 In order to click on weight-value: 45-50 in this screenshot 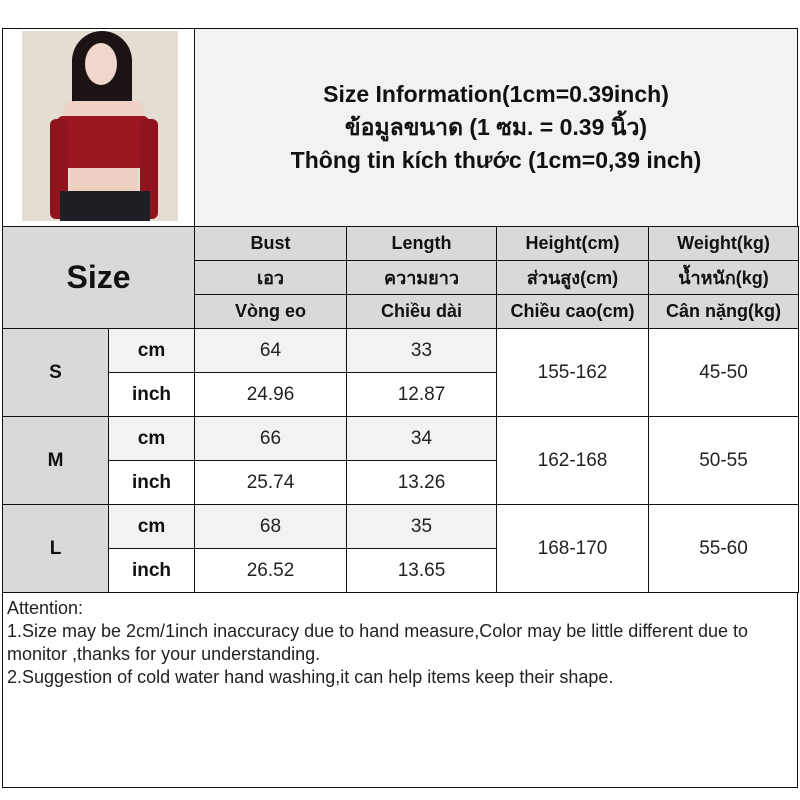, I will do `click(723, 372)`.